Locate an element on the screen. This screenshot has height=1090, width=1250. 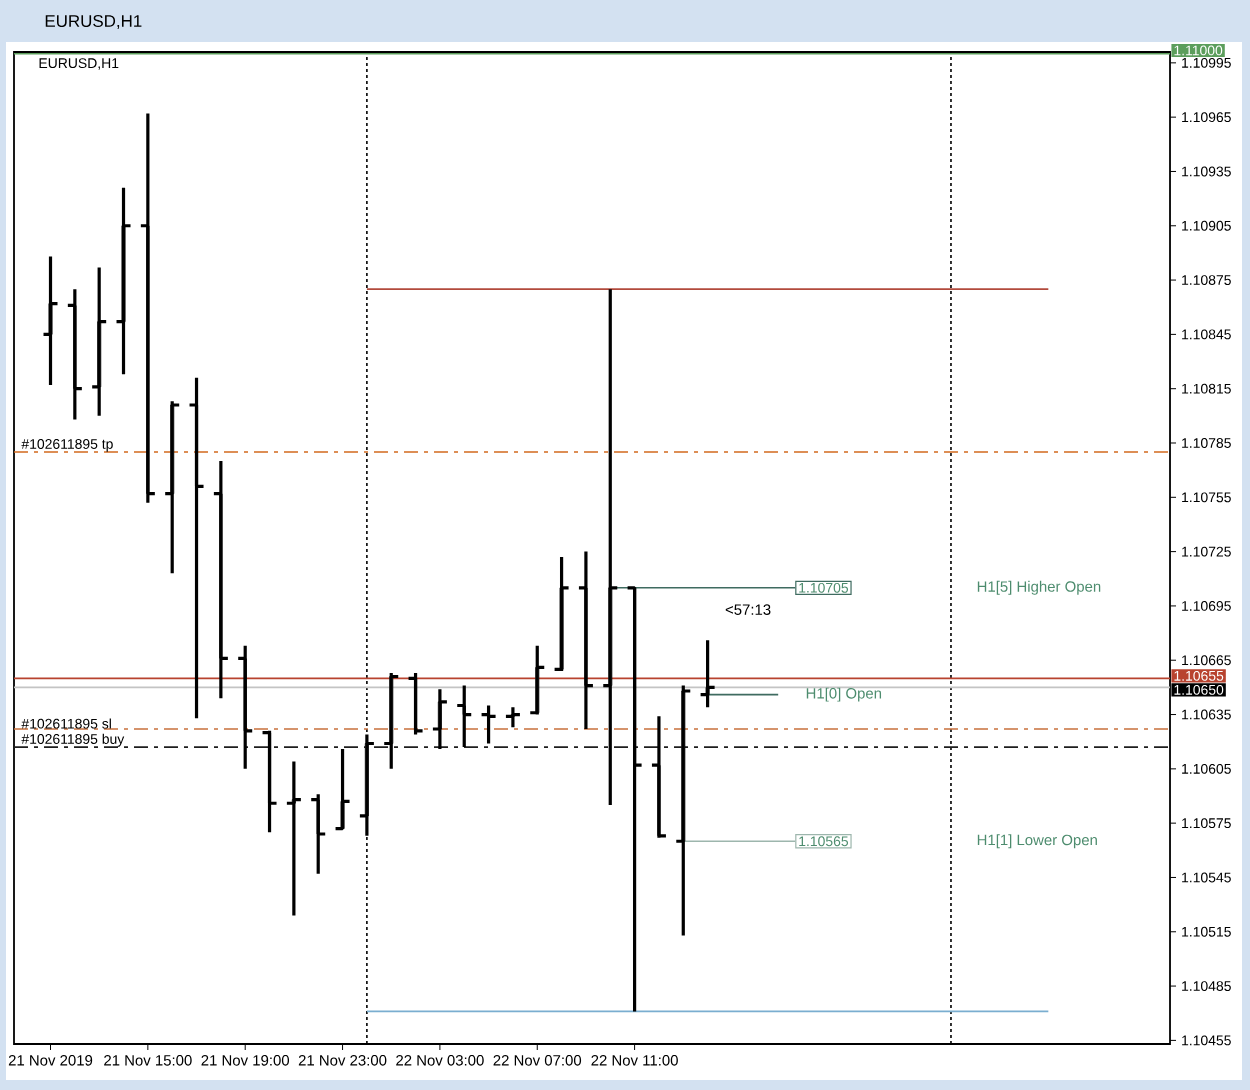
chart-title: EURUSD,H1 is located at coordinates (93, 22).